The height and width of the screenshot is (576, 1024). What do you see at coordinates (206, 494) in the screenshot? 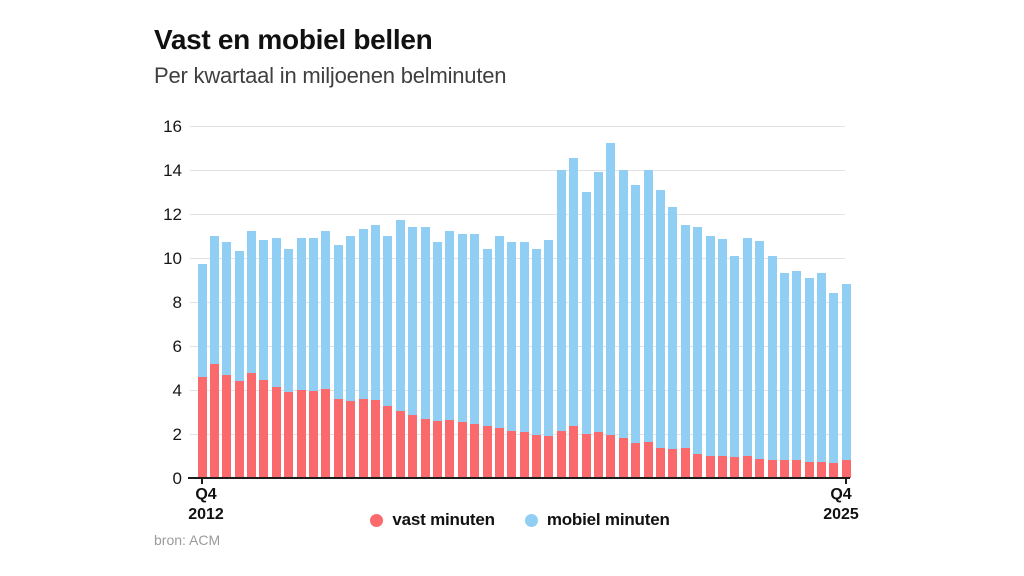
I see `x-axis-label-first-quarter: Q4` at bounding box center [206, 494].